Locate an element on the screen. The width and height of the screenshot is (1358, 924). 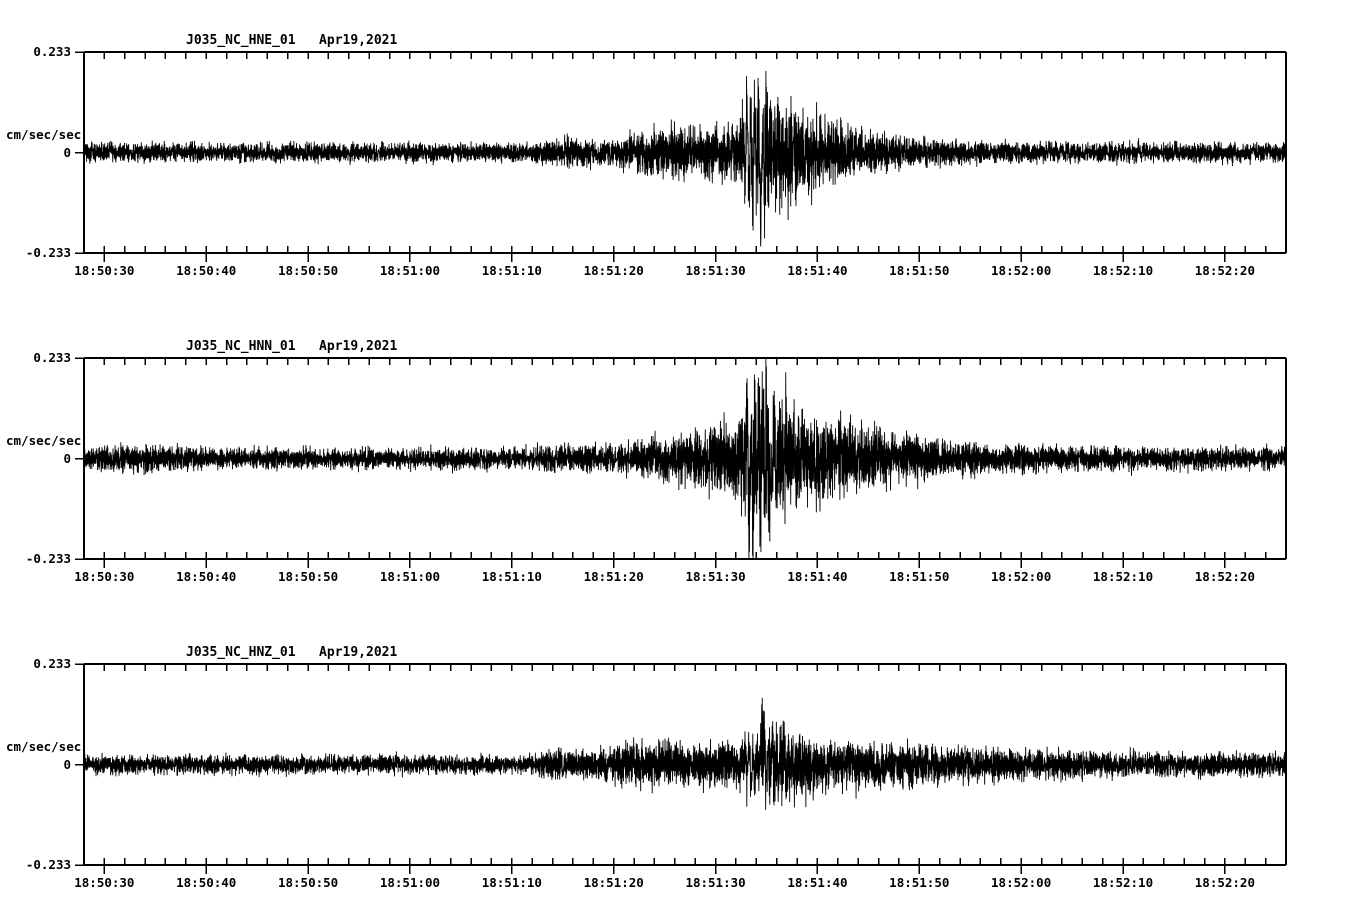
y-axis-unit-label-hnz: cm/sec/sec is located at coordinates (44, 746).